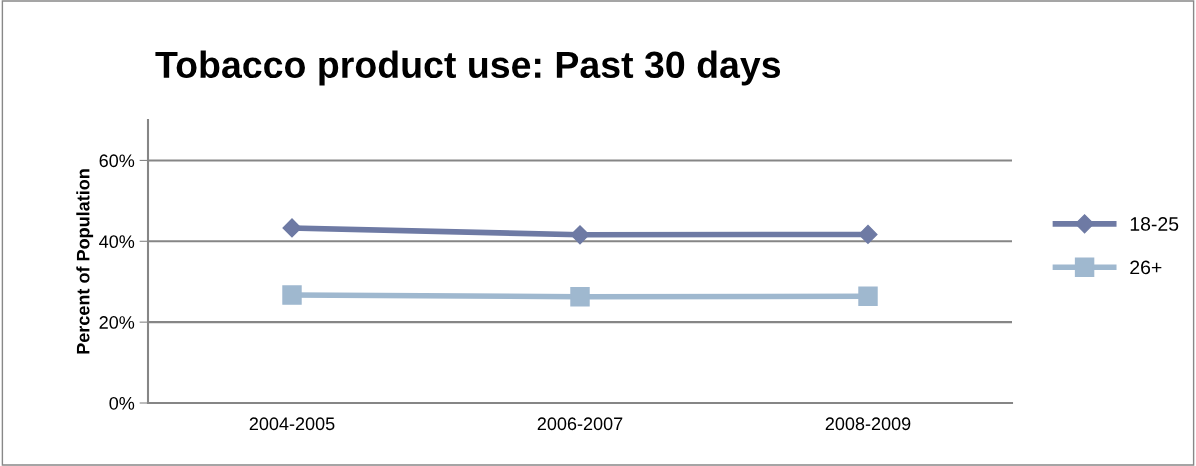 Image resolution: width=1196 pixels, height=466 pixels. What do you see at coordinates (85, 261) in the screenshot?
I see `y-axis-title: Percent of Population` at bounding box center [85, 261].